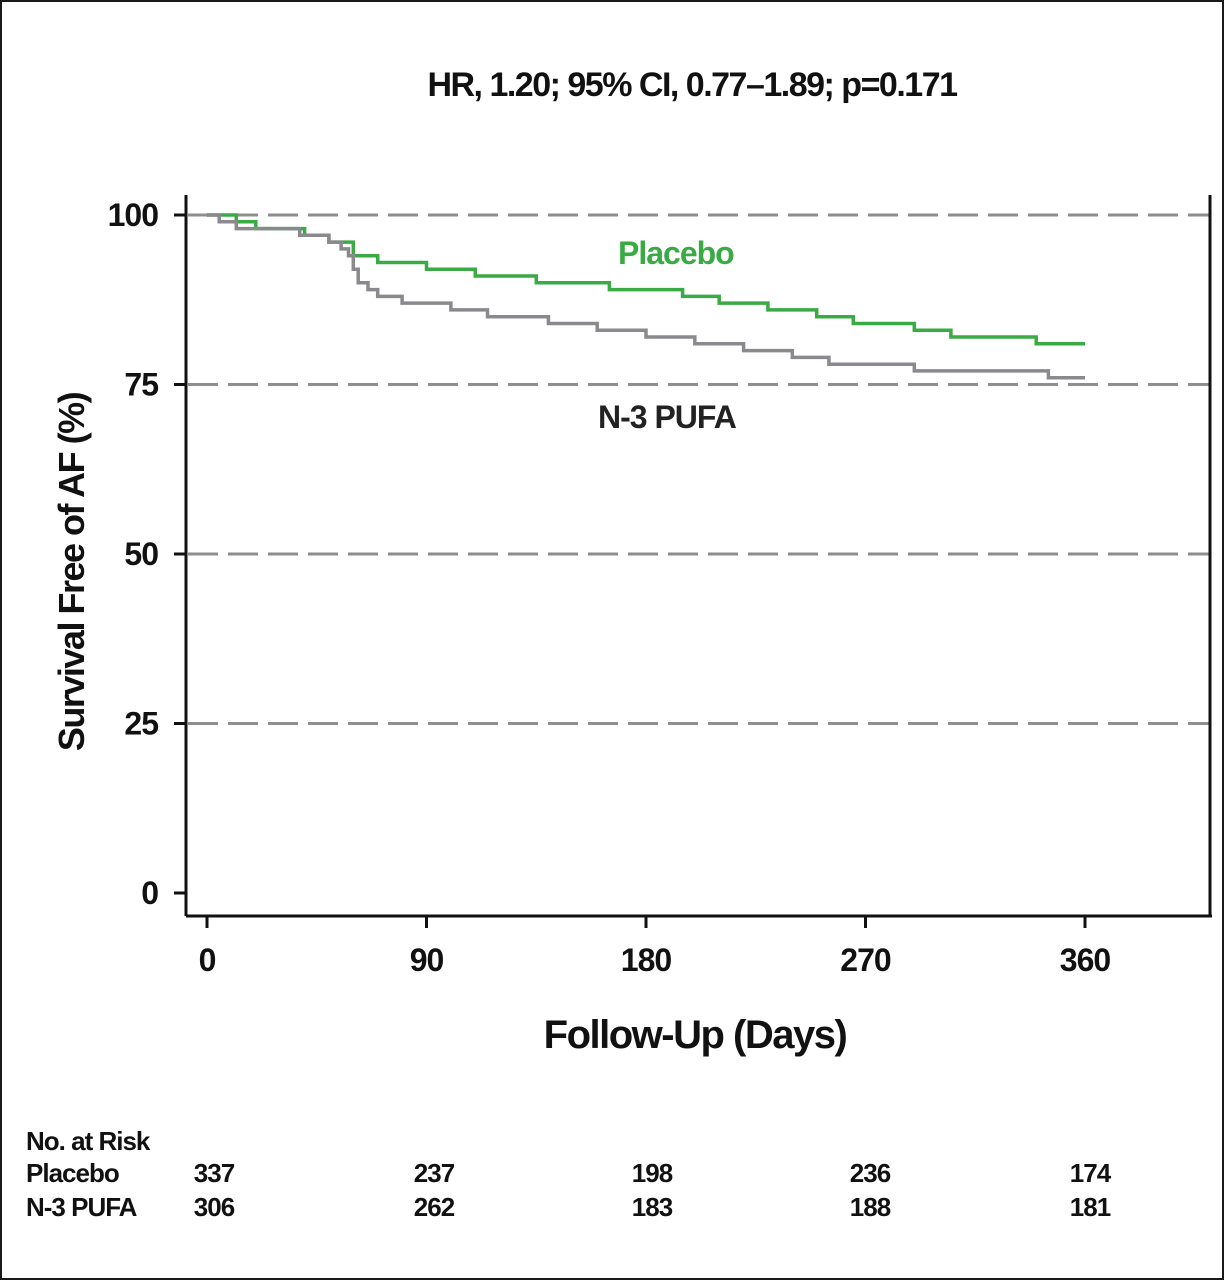  I want to click on y-ticks: 0 25 50 75 100, so click(147, 554).